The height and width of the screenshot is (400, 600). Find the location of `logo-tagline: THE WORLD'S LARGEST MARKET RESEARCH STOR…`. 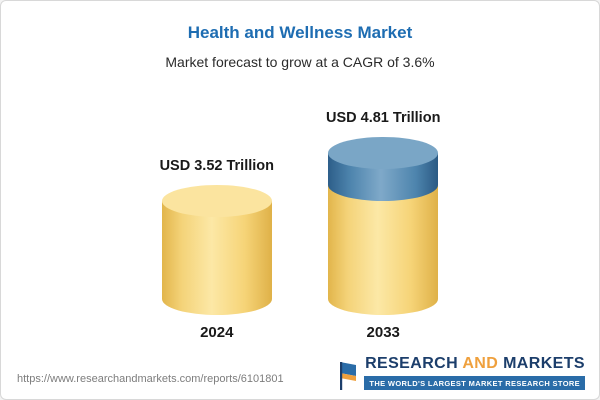

logo-tagline: THE WORLD'S LARGEST MARKET RESEARCH STOR… is located at coordinates (474, 383).